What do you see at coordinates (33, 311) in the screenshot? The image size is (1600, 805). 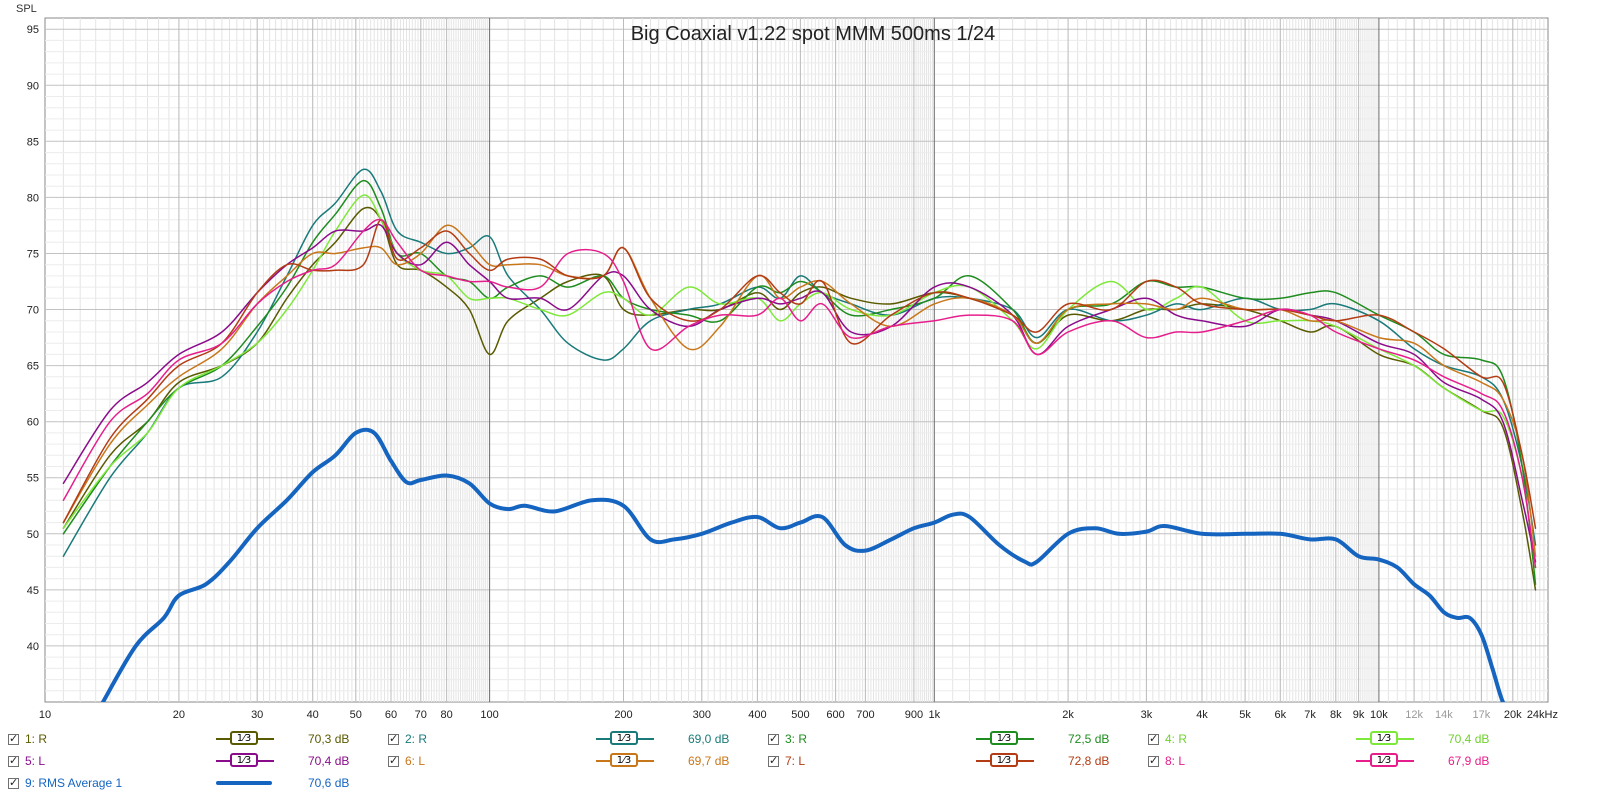 I see `y-tick-label: 70` at bounding box center [33, 311].